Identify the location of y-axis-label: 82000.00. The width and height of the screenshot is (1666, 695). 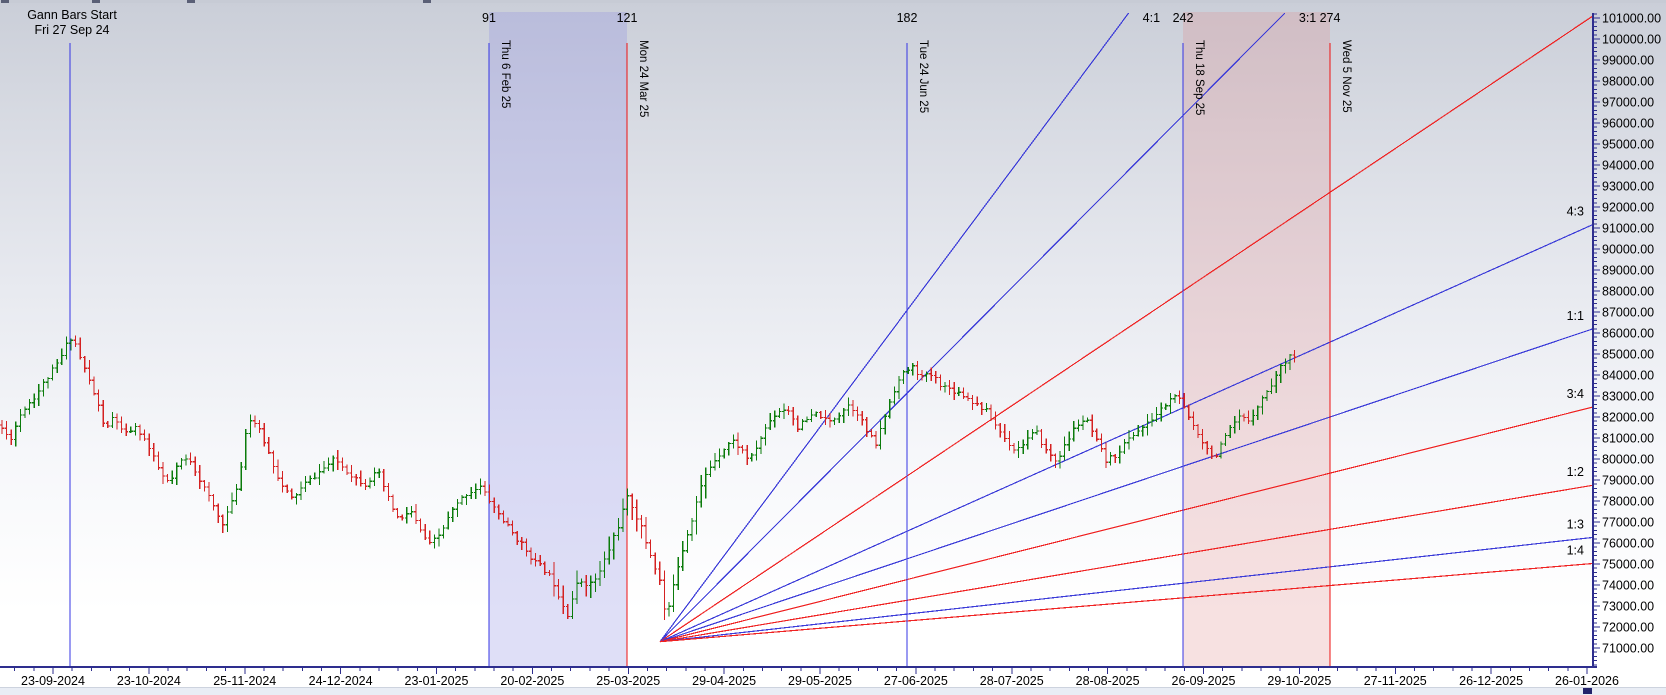
(1628, 418).